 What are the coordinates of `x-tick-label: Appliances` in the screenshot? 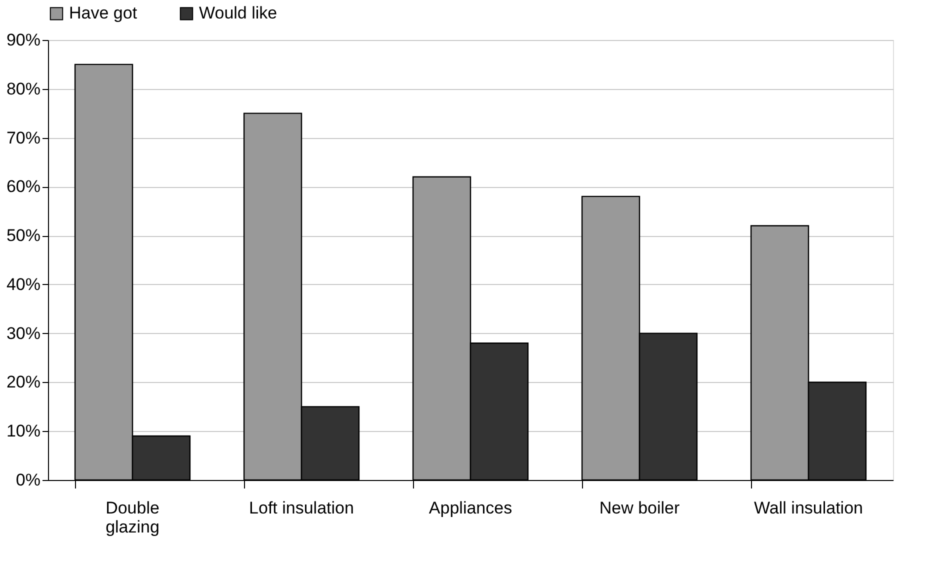 It's located at (470, 508).